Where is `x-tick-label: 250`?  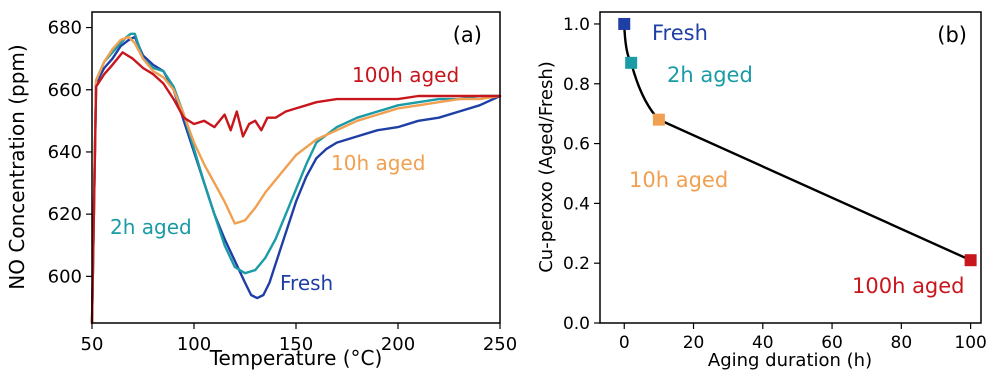
x-tick-label: 250 is located at coordinates (500, 344).